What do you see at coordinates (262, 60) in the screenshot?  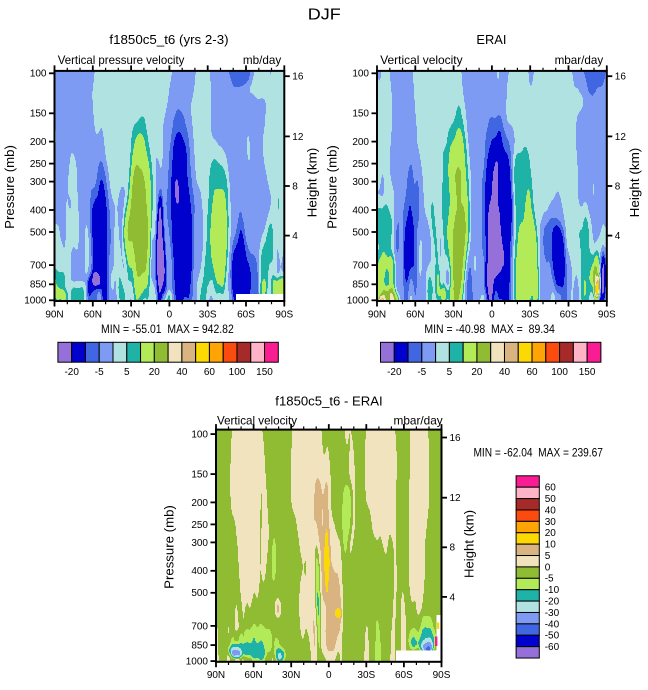 I see `svg-text: mb/day` at bounding box center [262, 60].